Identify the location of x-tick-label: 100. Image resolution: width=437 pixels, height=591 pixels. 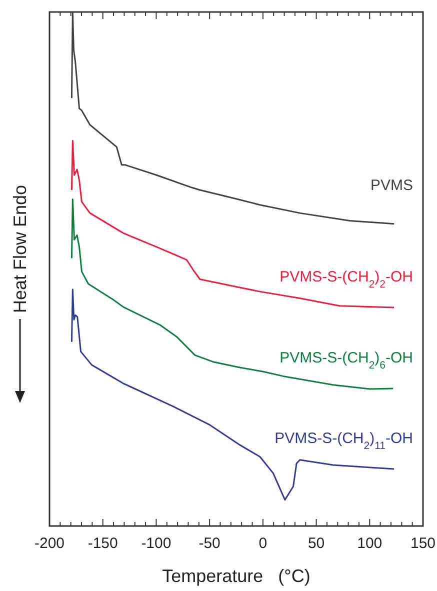
(369, 543).